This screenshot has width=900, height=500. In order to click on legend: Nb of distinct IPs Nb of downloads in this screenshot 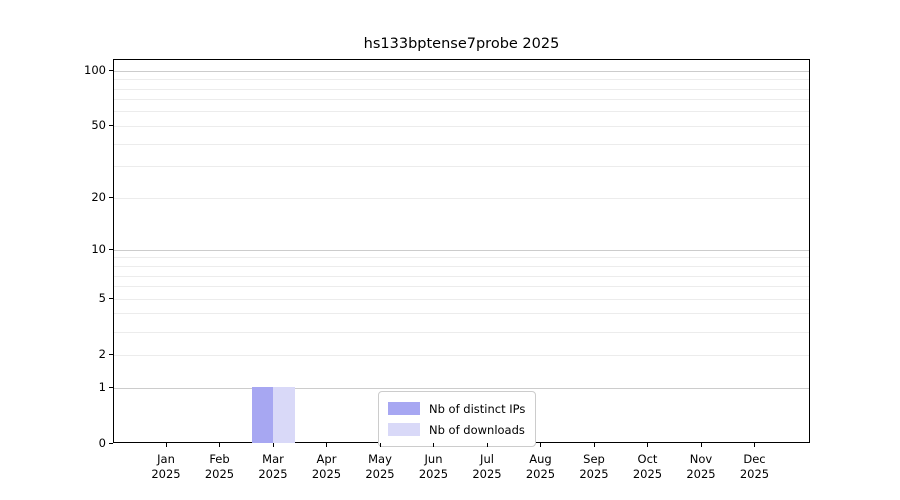, I will do `click(457, 419)`.